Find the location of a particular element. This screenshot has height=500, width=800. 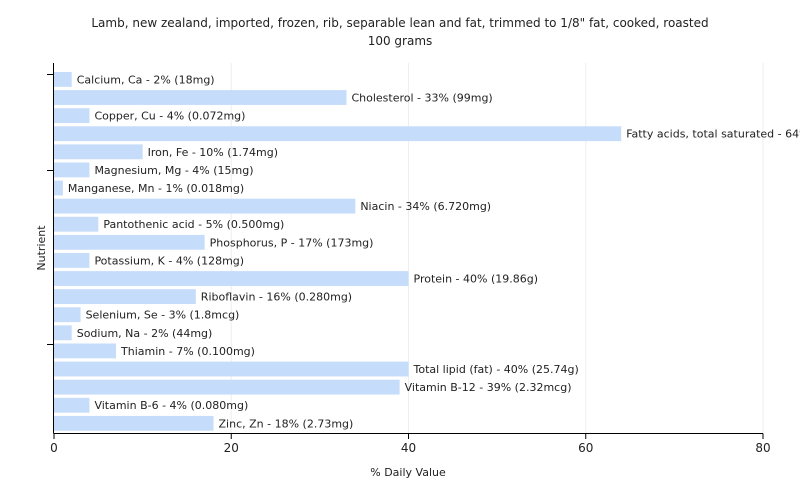

bar-label: Protein - 40% (19.86g) is located at coordinates (476, 279).